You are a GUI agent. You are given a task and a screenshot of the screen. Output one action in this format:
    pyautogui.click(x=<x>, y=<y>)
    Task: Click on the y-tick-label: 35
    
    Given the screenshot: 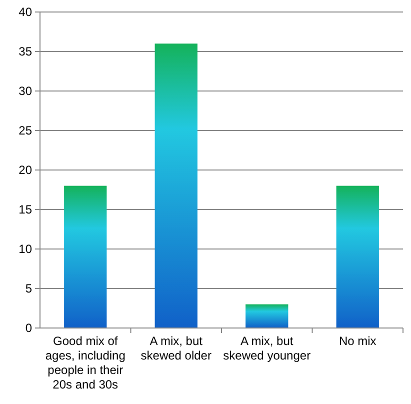 What is the action you would take?
    pyautogui.click(x=25, y=51)
    